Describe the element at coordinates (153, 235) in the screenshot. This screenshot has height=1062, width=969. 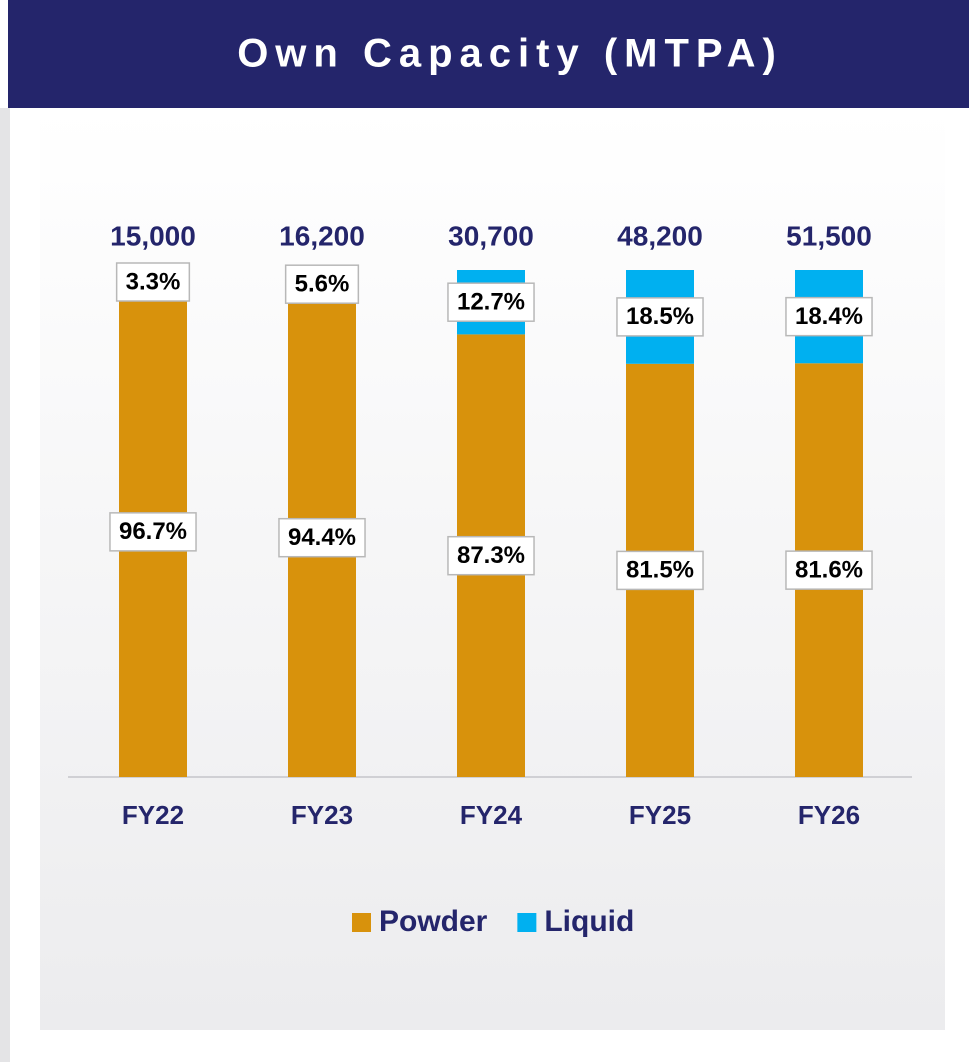
I see `total-label: 15,000` at that location.